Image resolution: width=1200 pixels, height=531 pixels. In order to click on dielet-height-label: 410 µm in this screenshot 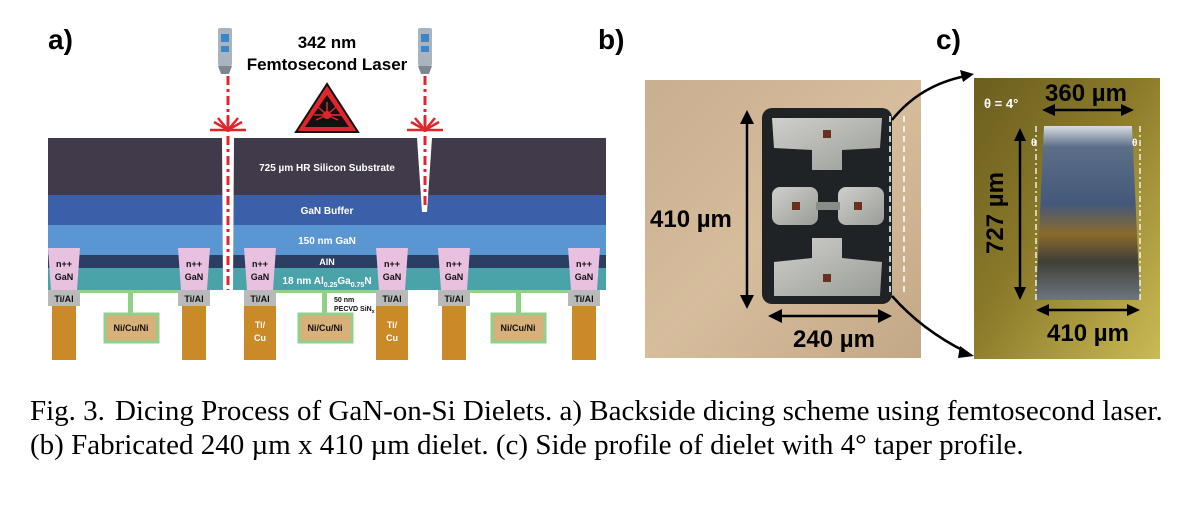, I will do `click(691, 219)`.